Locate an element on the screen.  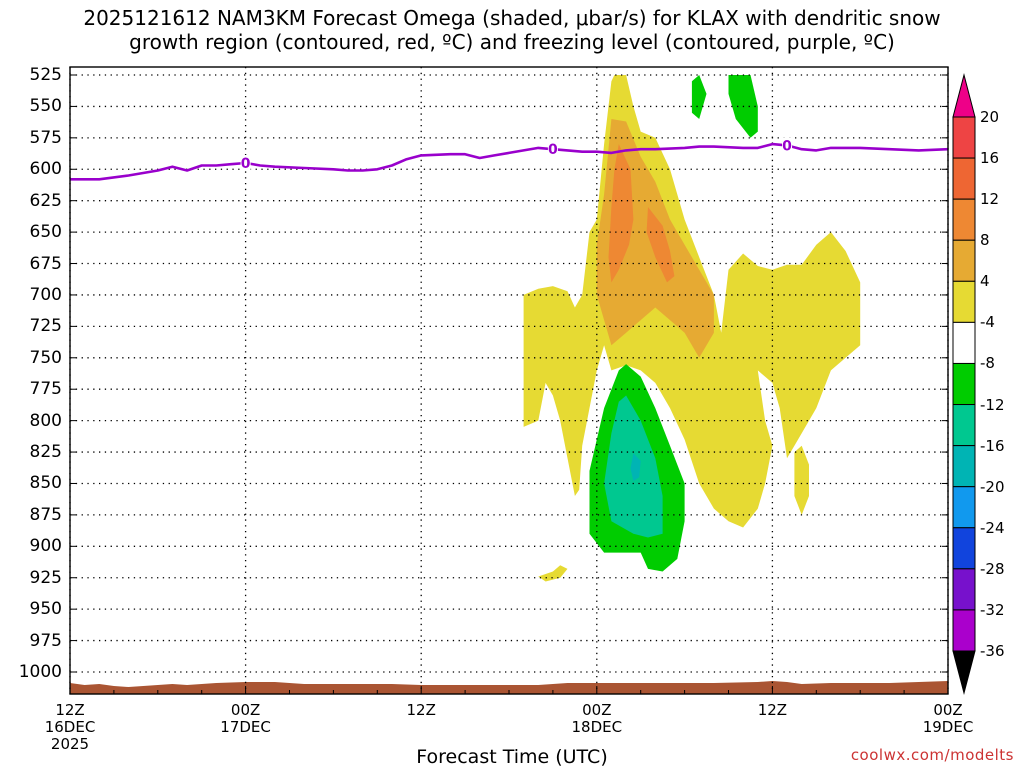
freezing-level-label-1: 0 is located at coordinates (553, 150).